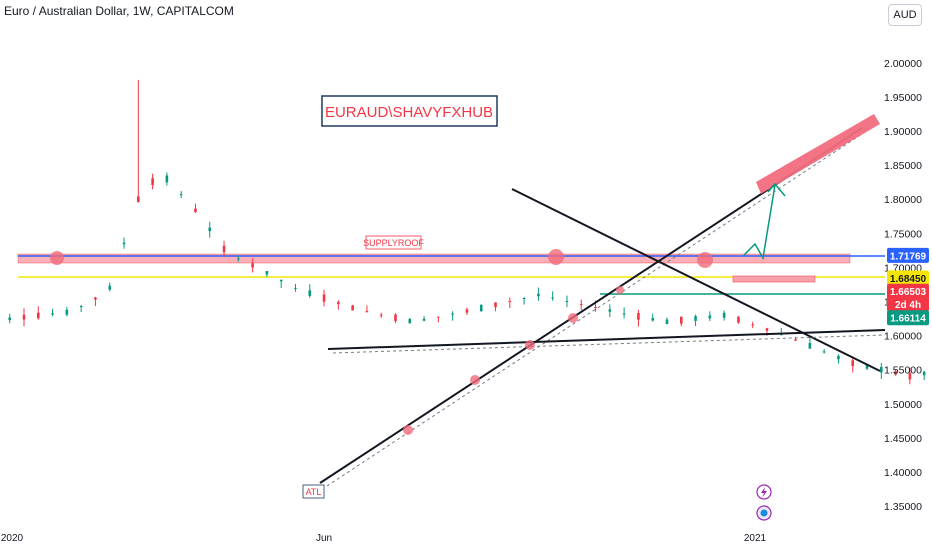  I want to click on atl-label: ATL, so click(313, 491).